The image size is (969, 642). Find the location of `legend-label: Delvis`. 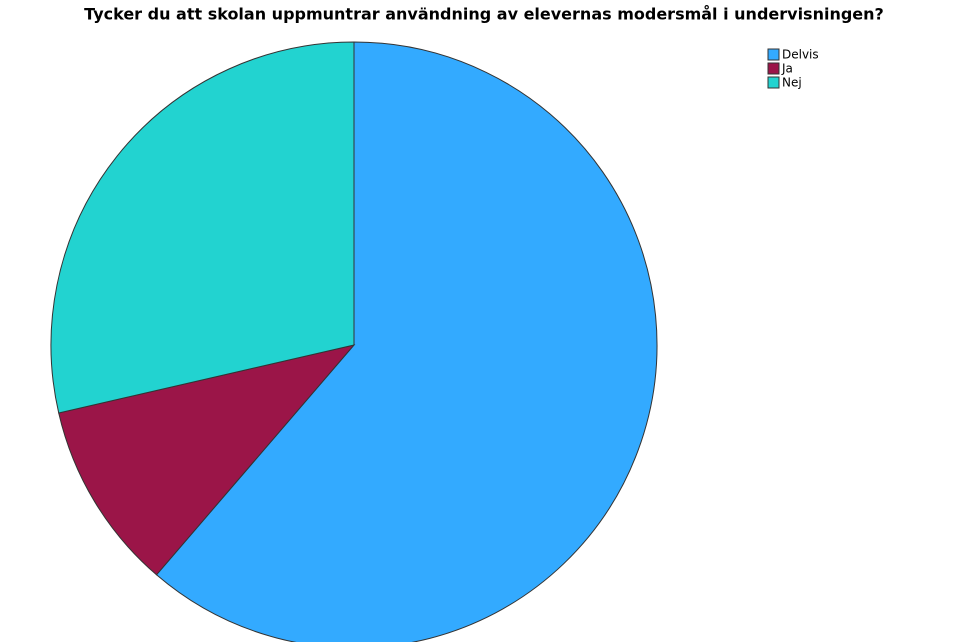

legend-label: Delvis is located at coordinates (800, 55).